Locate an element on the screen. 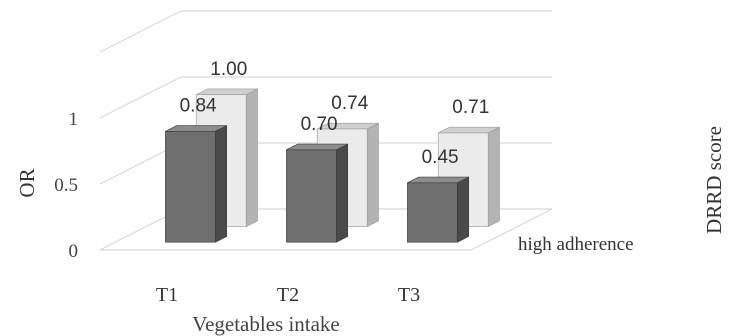  x-axis-label: Vegetables intake is located at coordinates (266, 324).